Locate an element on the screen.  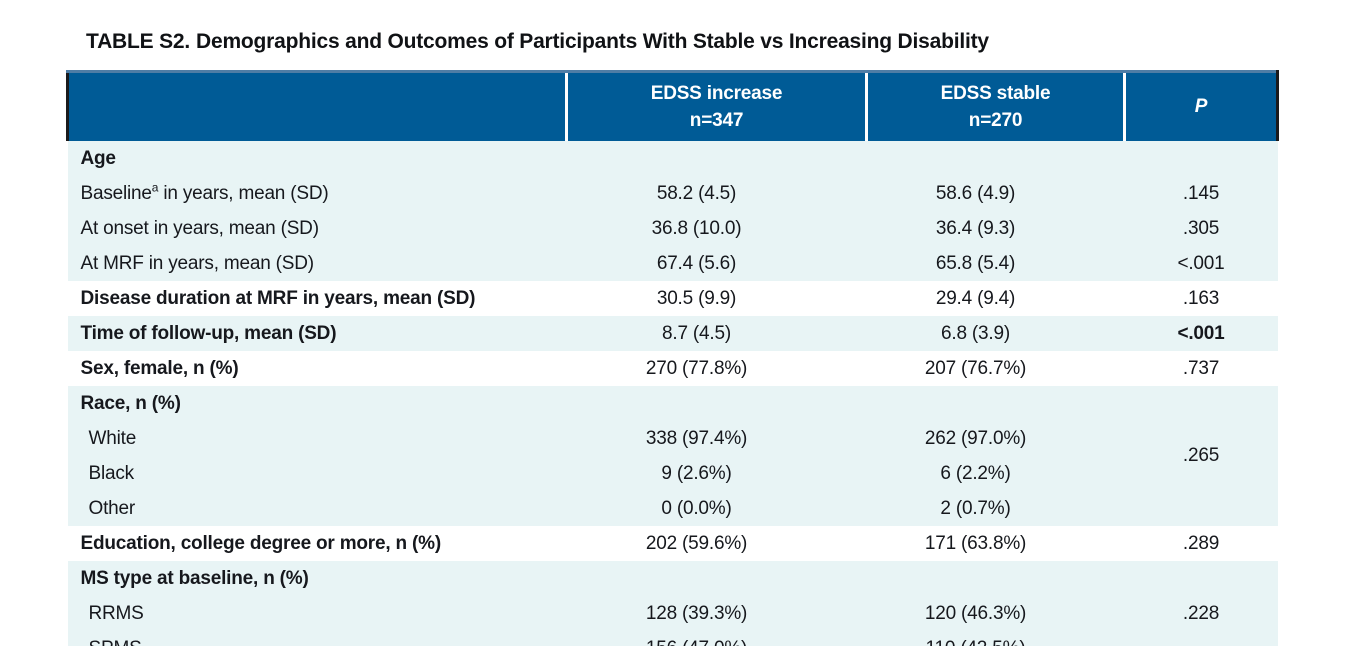
row-label: Black is located at coordinates (317, 473).